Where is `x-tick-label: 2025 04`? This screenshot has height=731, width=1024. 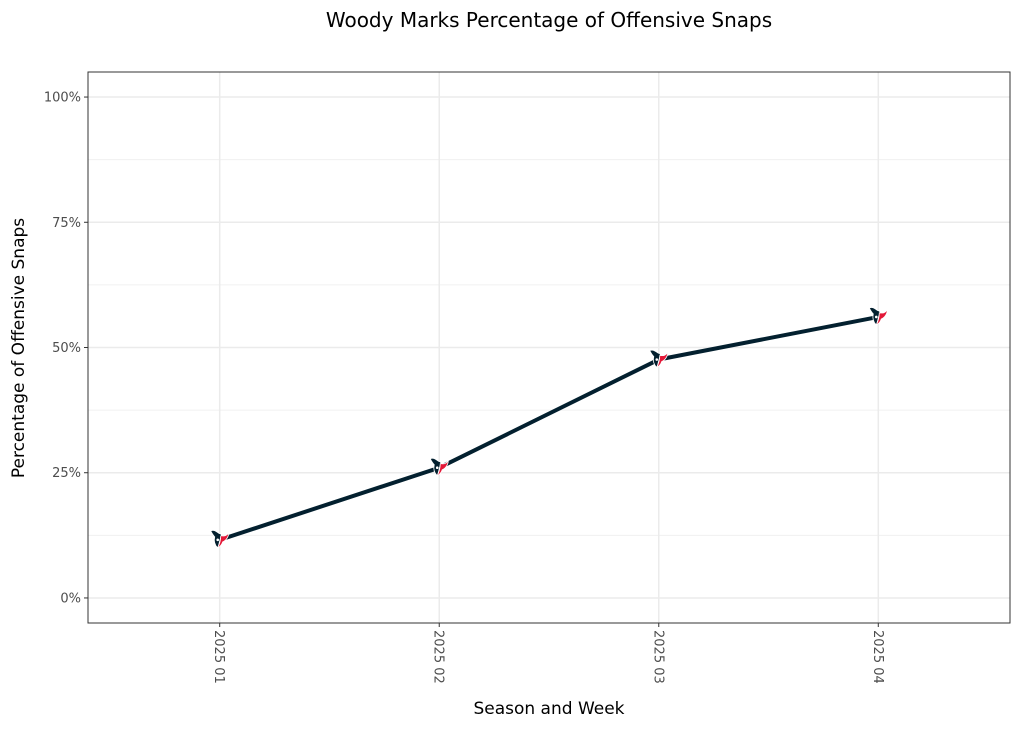
x-tick-label: 2025 04 is located at coordinates (877, 657).